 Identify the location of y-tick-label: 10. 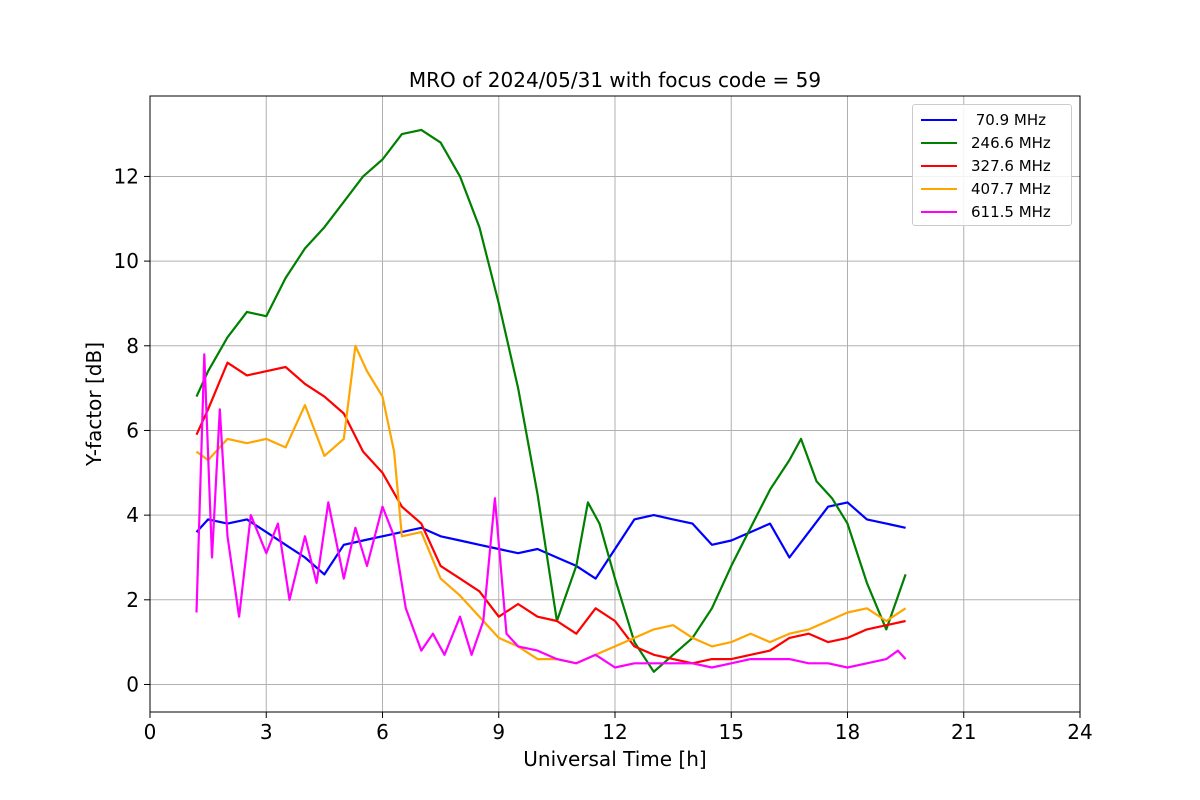
(126, 261).